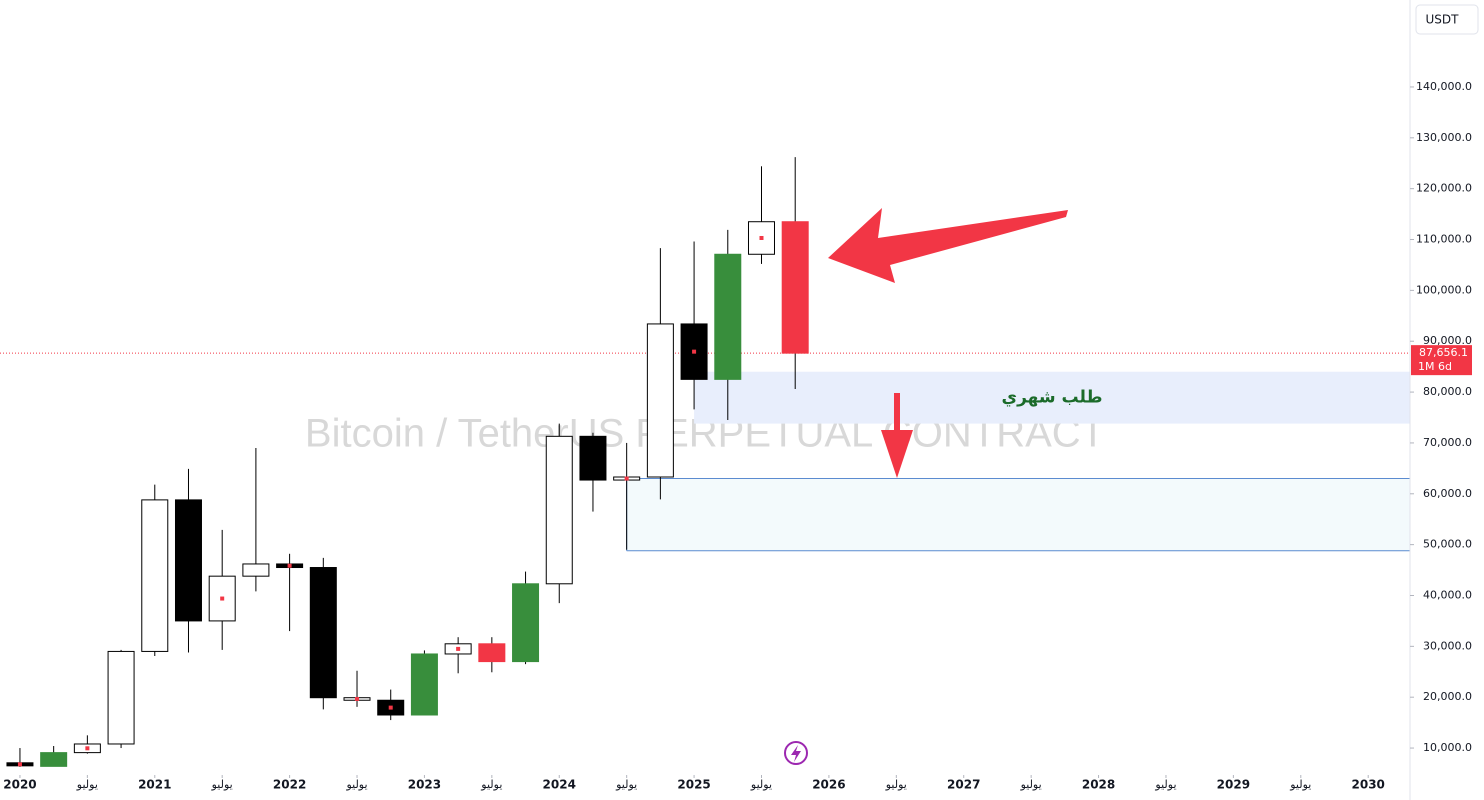  What do you see at coordinates (1444, 86) in the screenshot?
I see `y-tick-label: 140,000.0` at bounding box center [1444, 86].